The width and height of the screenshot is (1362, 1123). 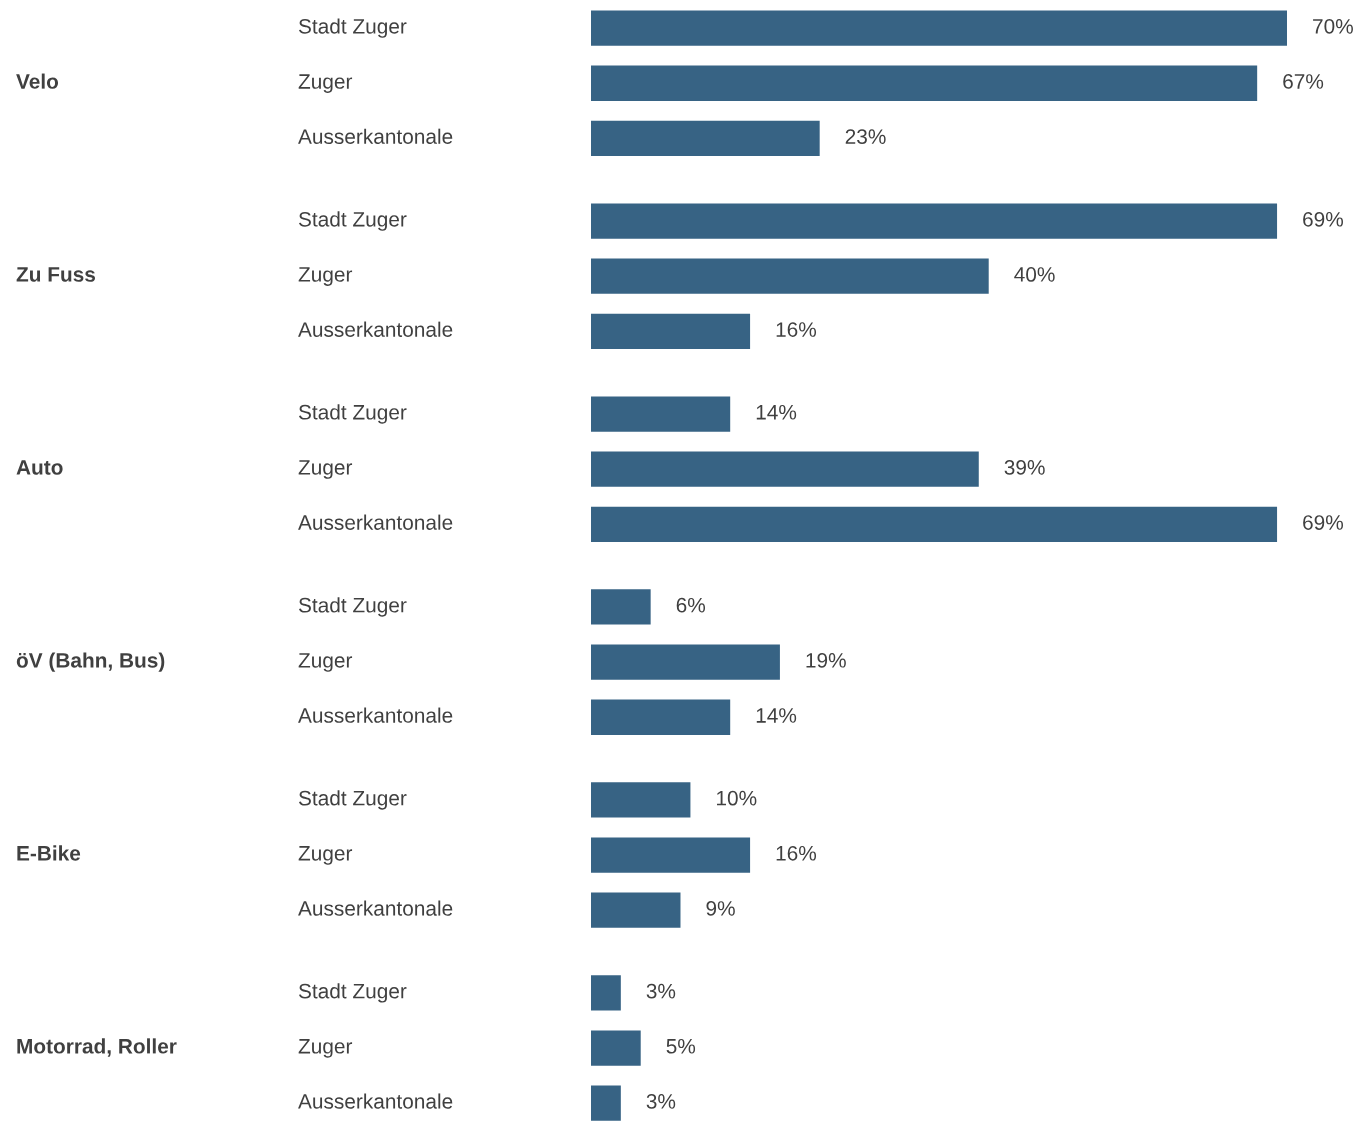 I want to click on data-label: 39%, so click(x=1024, y=467).